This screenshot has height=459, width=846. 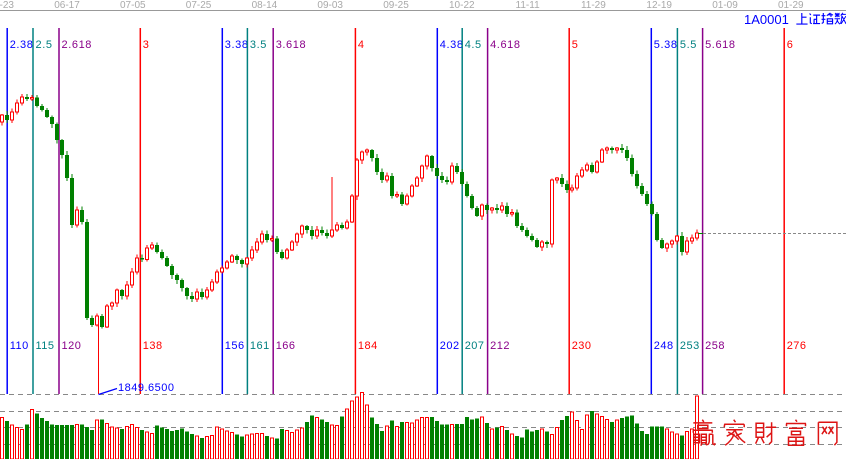 What do you see at coordinates (237, 45) in the screenshot?
I see `svg-text: 3.38` at bounding box center [237, 45].